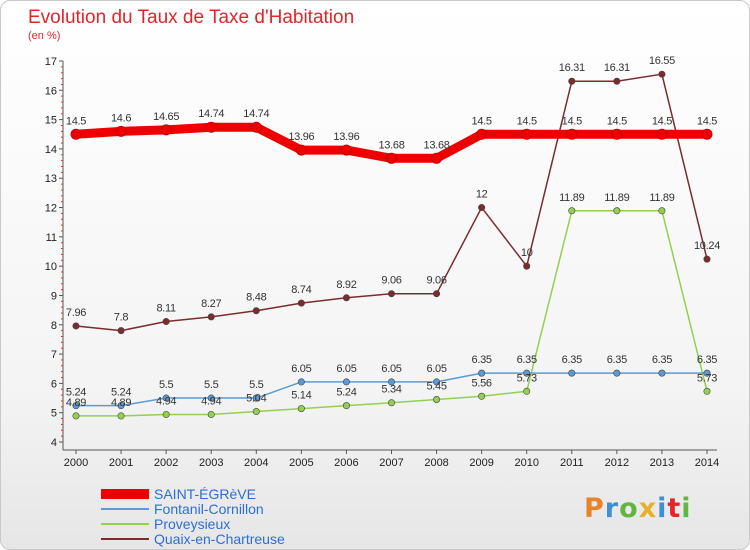  Describe the element at coordinates (662, 463) in the screenshot. I see `x-tick-label: 2013` at that location.